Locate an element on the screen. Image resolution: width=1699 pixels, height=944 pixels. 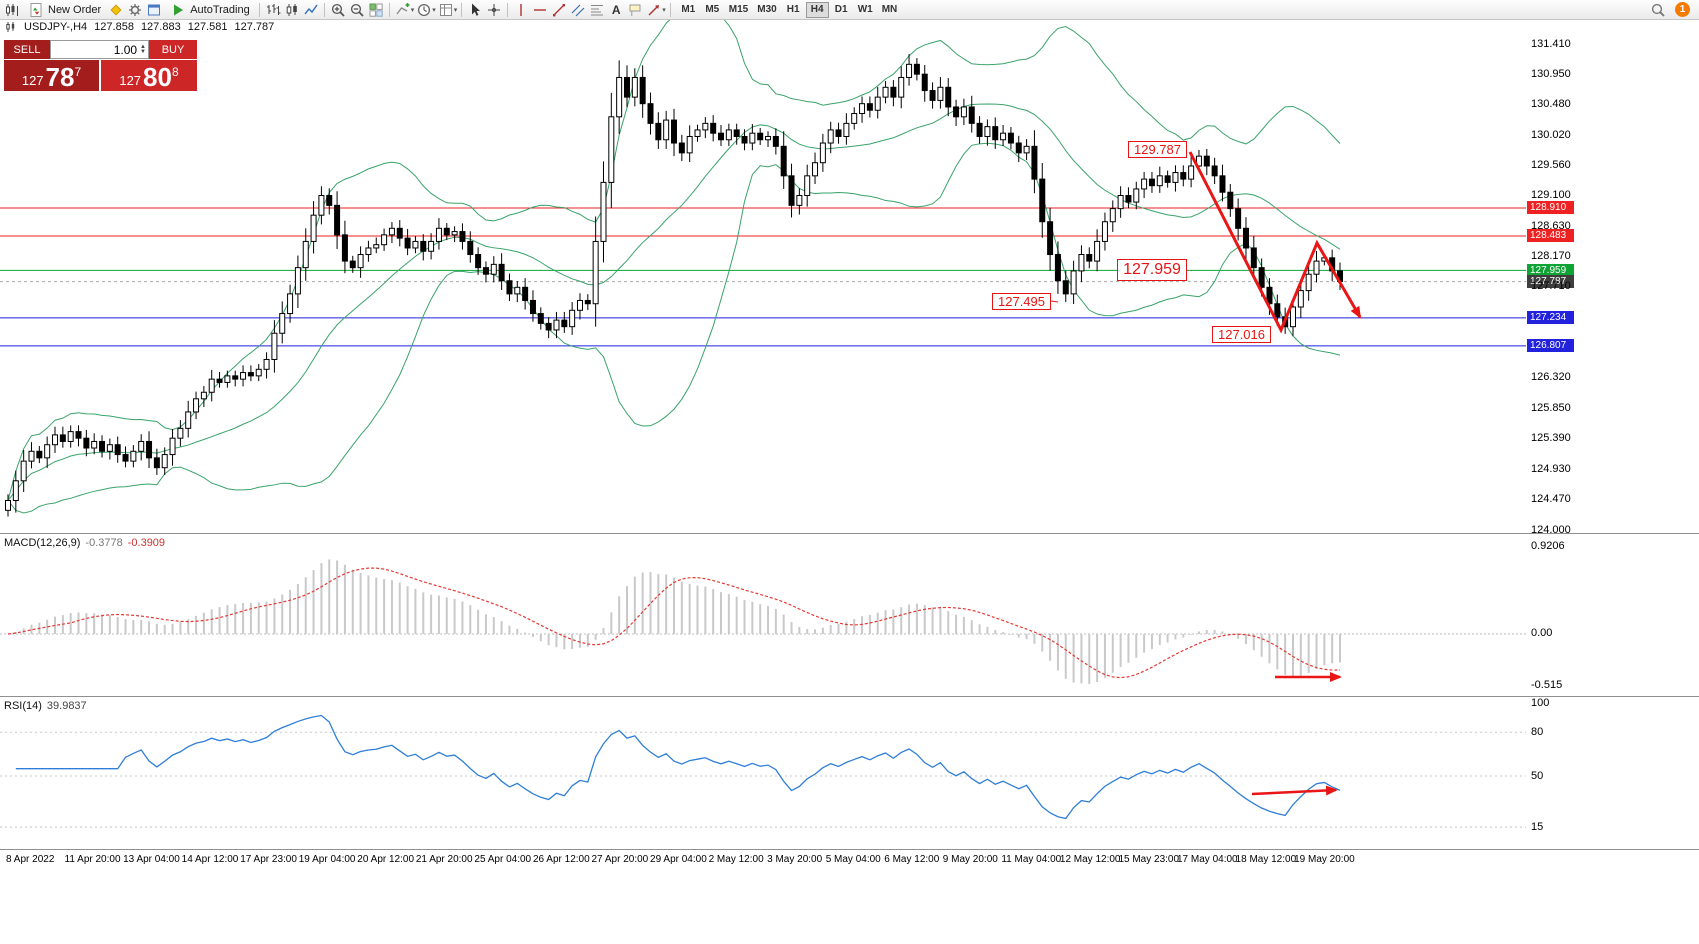
buy-button: BUY is located at coordinates (173, 49).